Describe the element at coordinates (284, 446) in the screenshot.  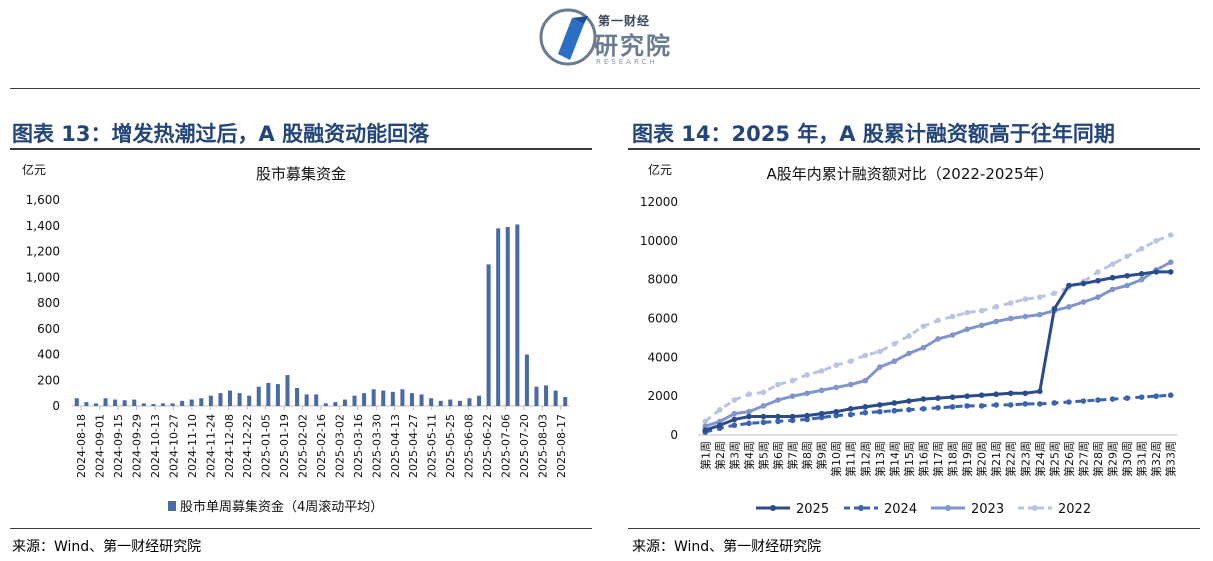
I see `x-tick-label: 2025-01-19` at that location.